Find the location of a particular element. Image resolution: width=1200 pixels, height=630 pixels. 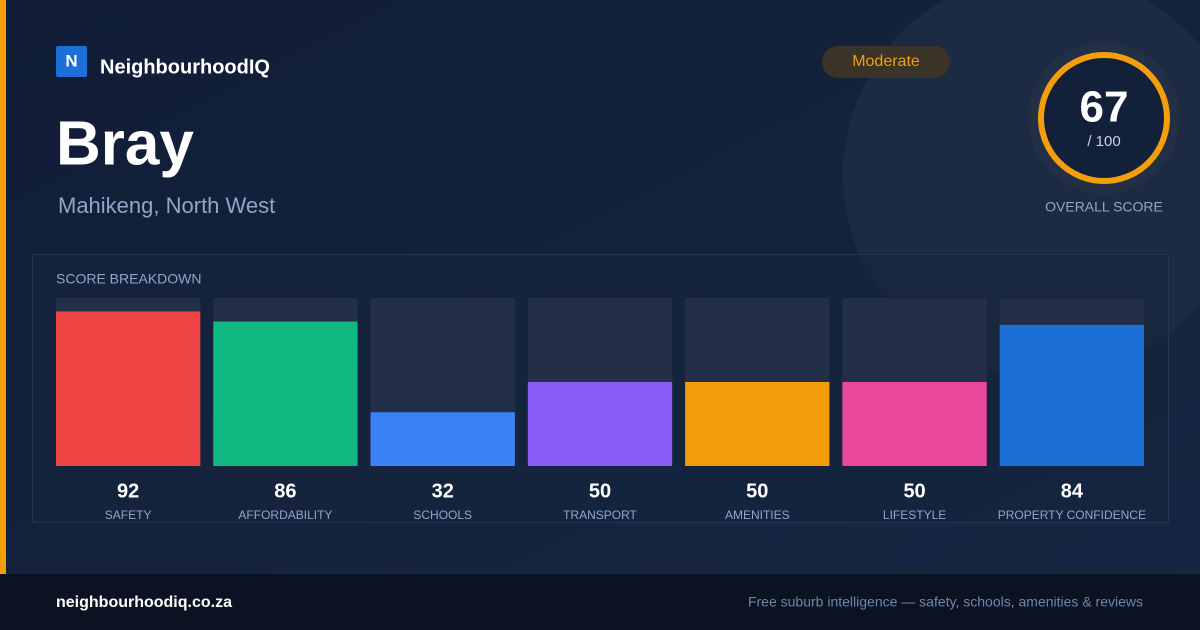

suburb-title: Bray is located at coordinates (125, 143).